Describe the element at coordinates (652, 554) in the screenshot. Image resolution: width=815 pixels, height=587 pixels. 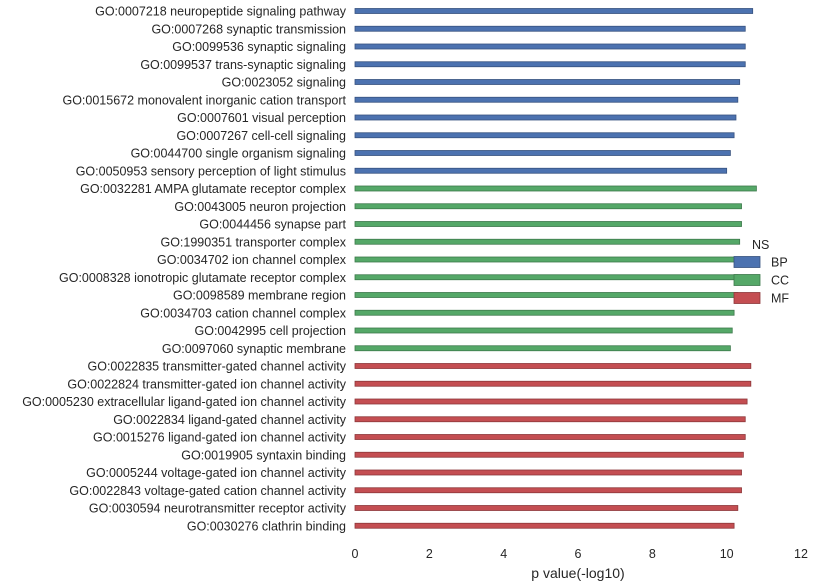
I see `x-tick-label: 8` at that location.